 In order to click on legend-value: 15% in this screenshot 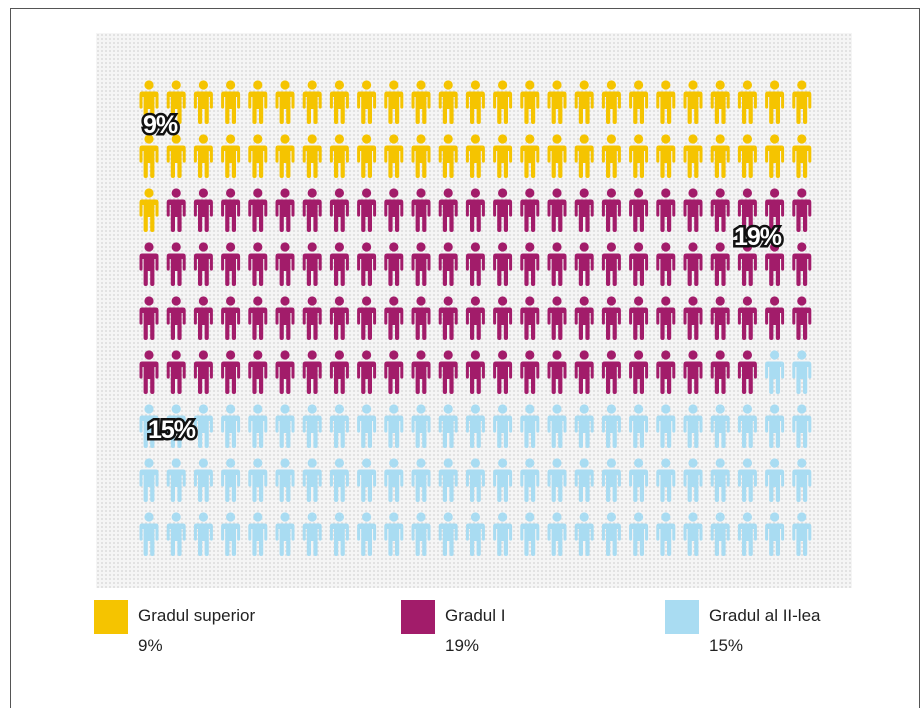, I will do `click(726, 645)`.